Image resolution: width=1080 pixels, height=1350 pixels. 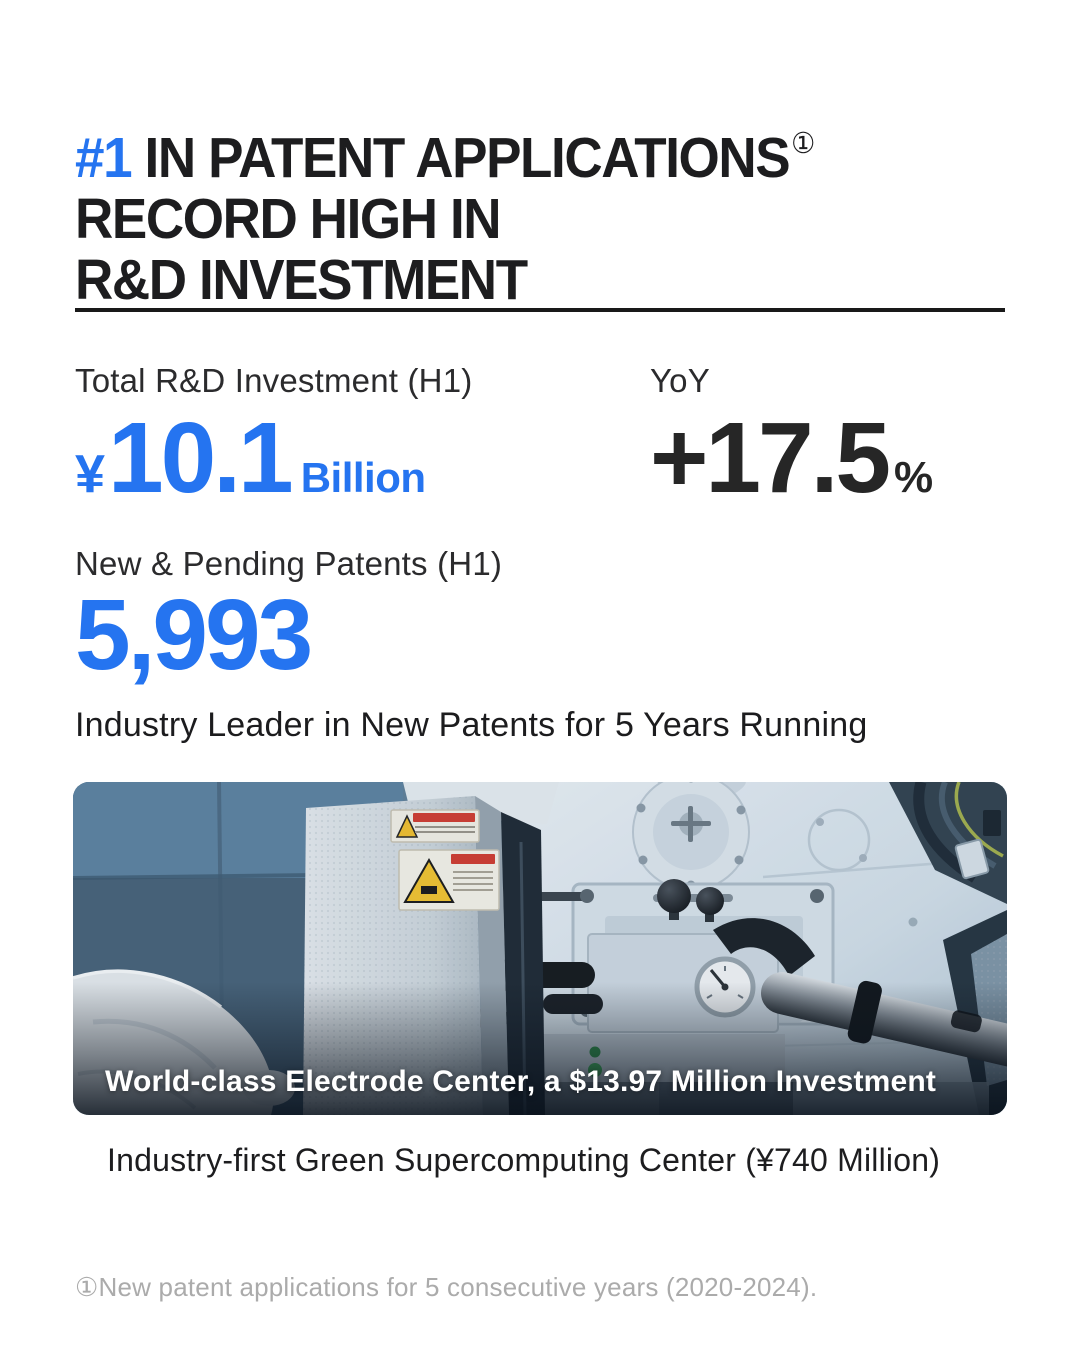 I want to click on headline-line2: RECORD HIGH IN, so click(x=288, y=219).